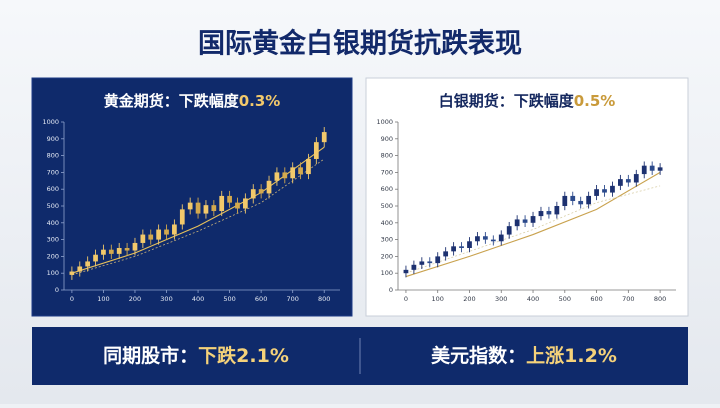  I want to click on x-tick-label: 100, so click(103, 299).